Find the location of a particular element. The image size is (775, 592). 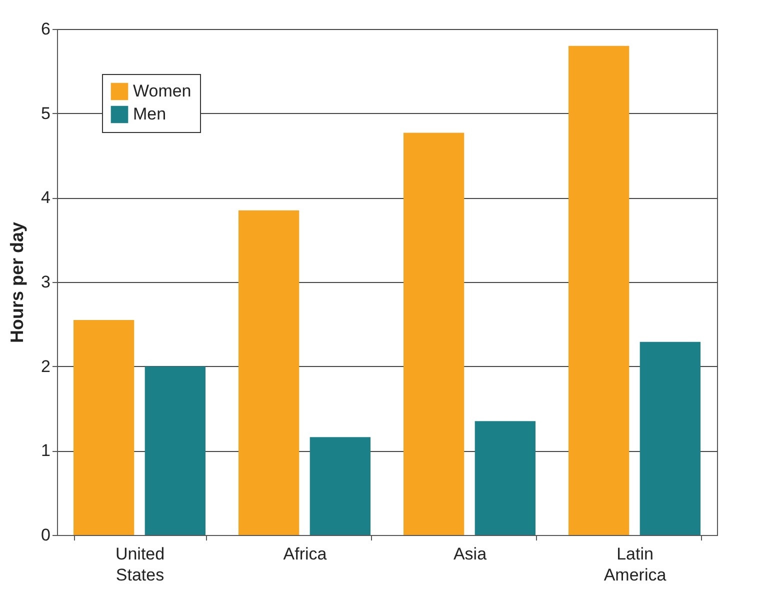

y-tick-label: 1 is located at coordinates (45, 450).